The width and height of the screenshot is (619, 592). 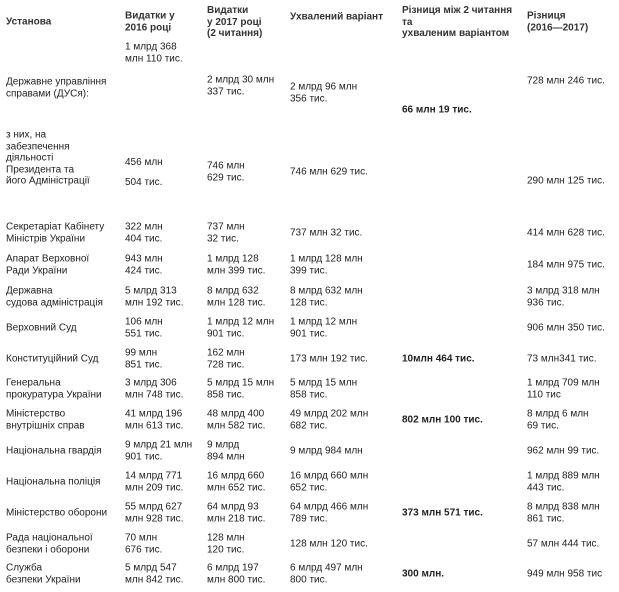 I want to click on cell-text-line: Міністерство оборони, so click(x=57, y=513).